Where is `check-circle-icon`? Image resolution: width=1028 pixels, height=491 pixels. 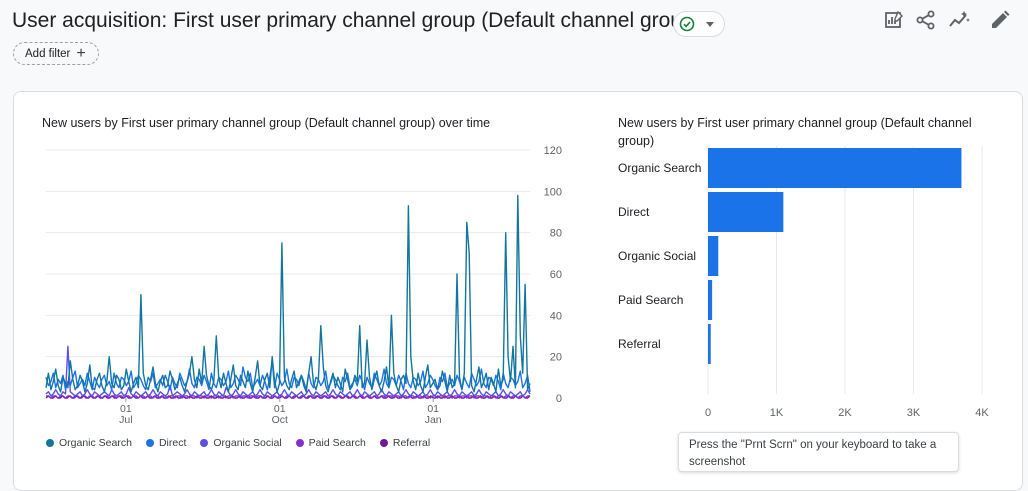
check-circle-icon is located at coordinates (687, 24).